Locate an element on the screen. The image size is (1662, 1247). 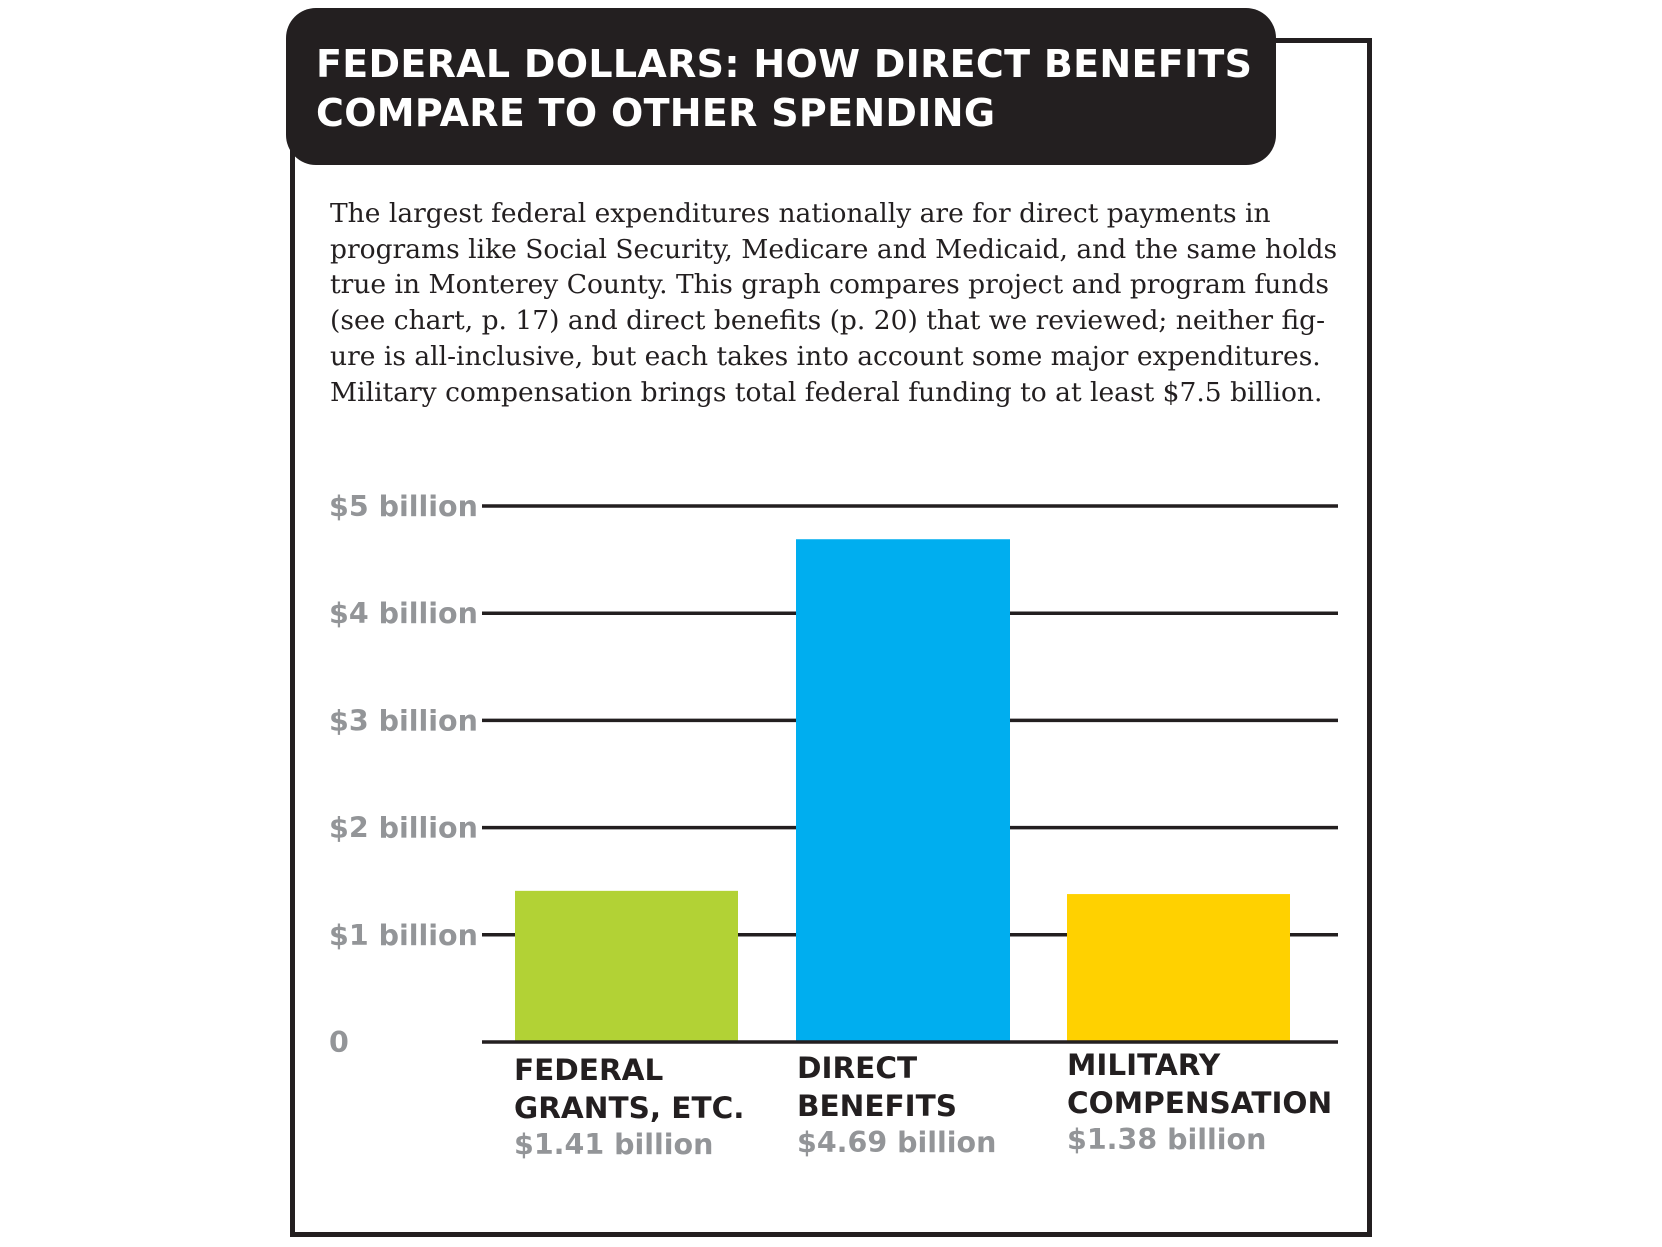
chart-title-line-1: FEDERAL DOLLARS: HOW DIRECT BENEFITS is located at coordinates (784, 64).